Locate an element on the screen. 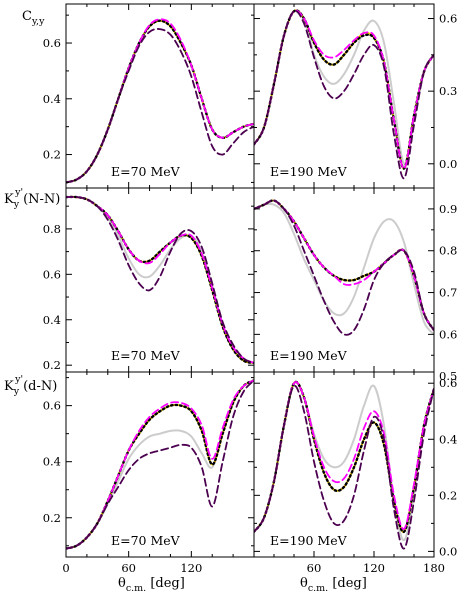 The image size is (462, 594). panel-row1-left: 0.2 0.4 0.6 E=70 MeV is located at coordinates (149, 96).